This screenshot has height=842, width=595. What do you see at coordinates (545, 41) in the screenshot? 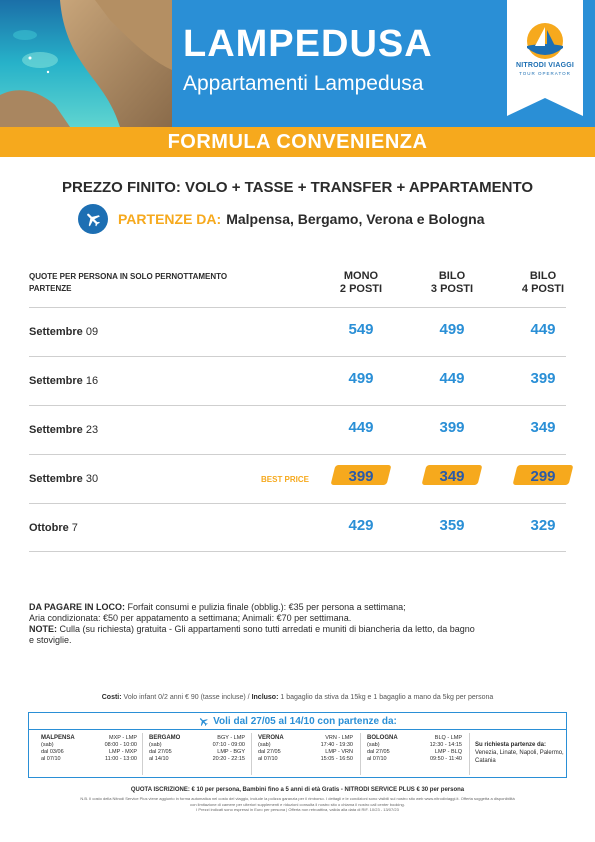
I see `sailboat-sun-icon` at bounding box center [545, 41].